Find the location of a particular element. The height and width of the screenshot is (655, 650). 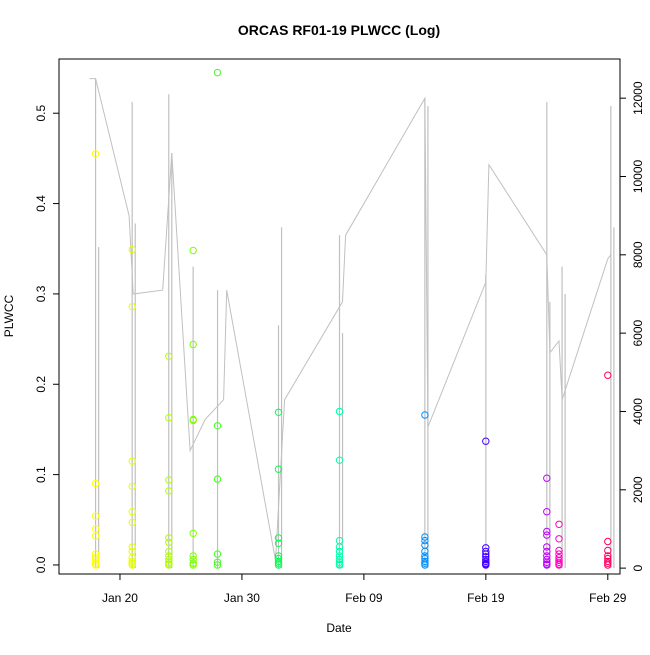

y-axis-left: 0.0 0.1 0.2 0.3 0.4 0.5 is located at coordinates (46, 339).